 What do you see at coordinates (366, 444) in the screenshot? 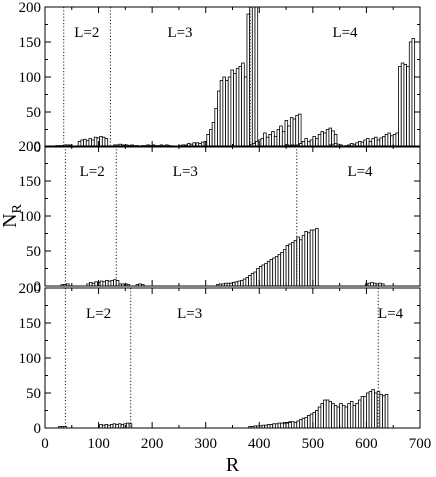
I see `x-tick-label: 600` at bounding box center [366, 444].